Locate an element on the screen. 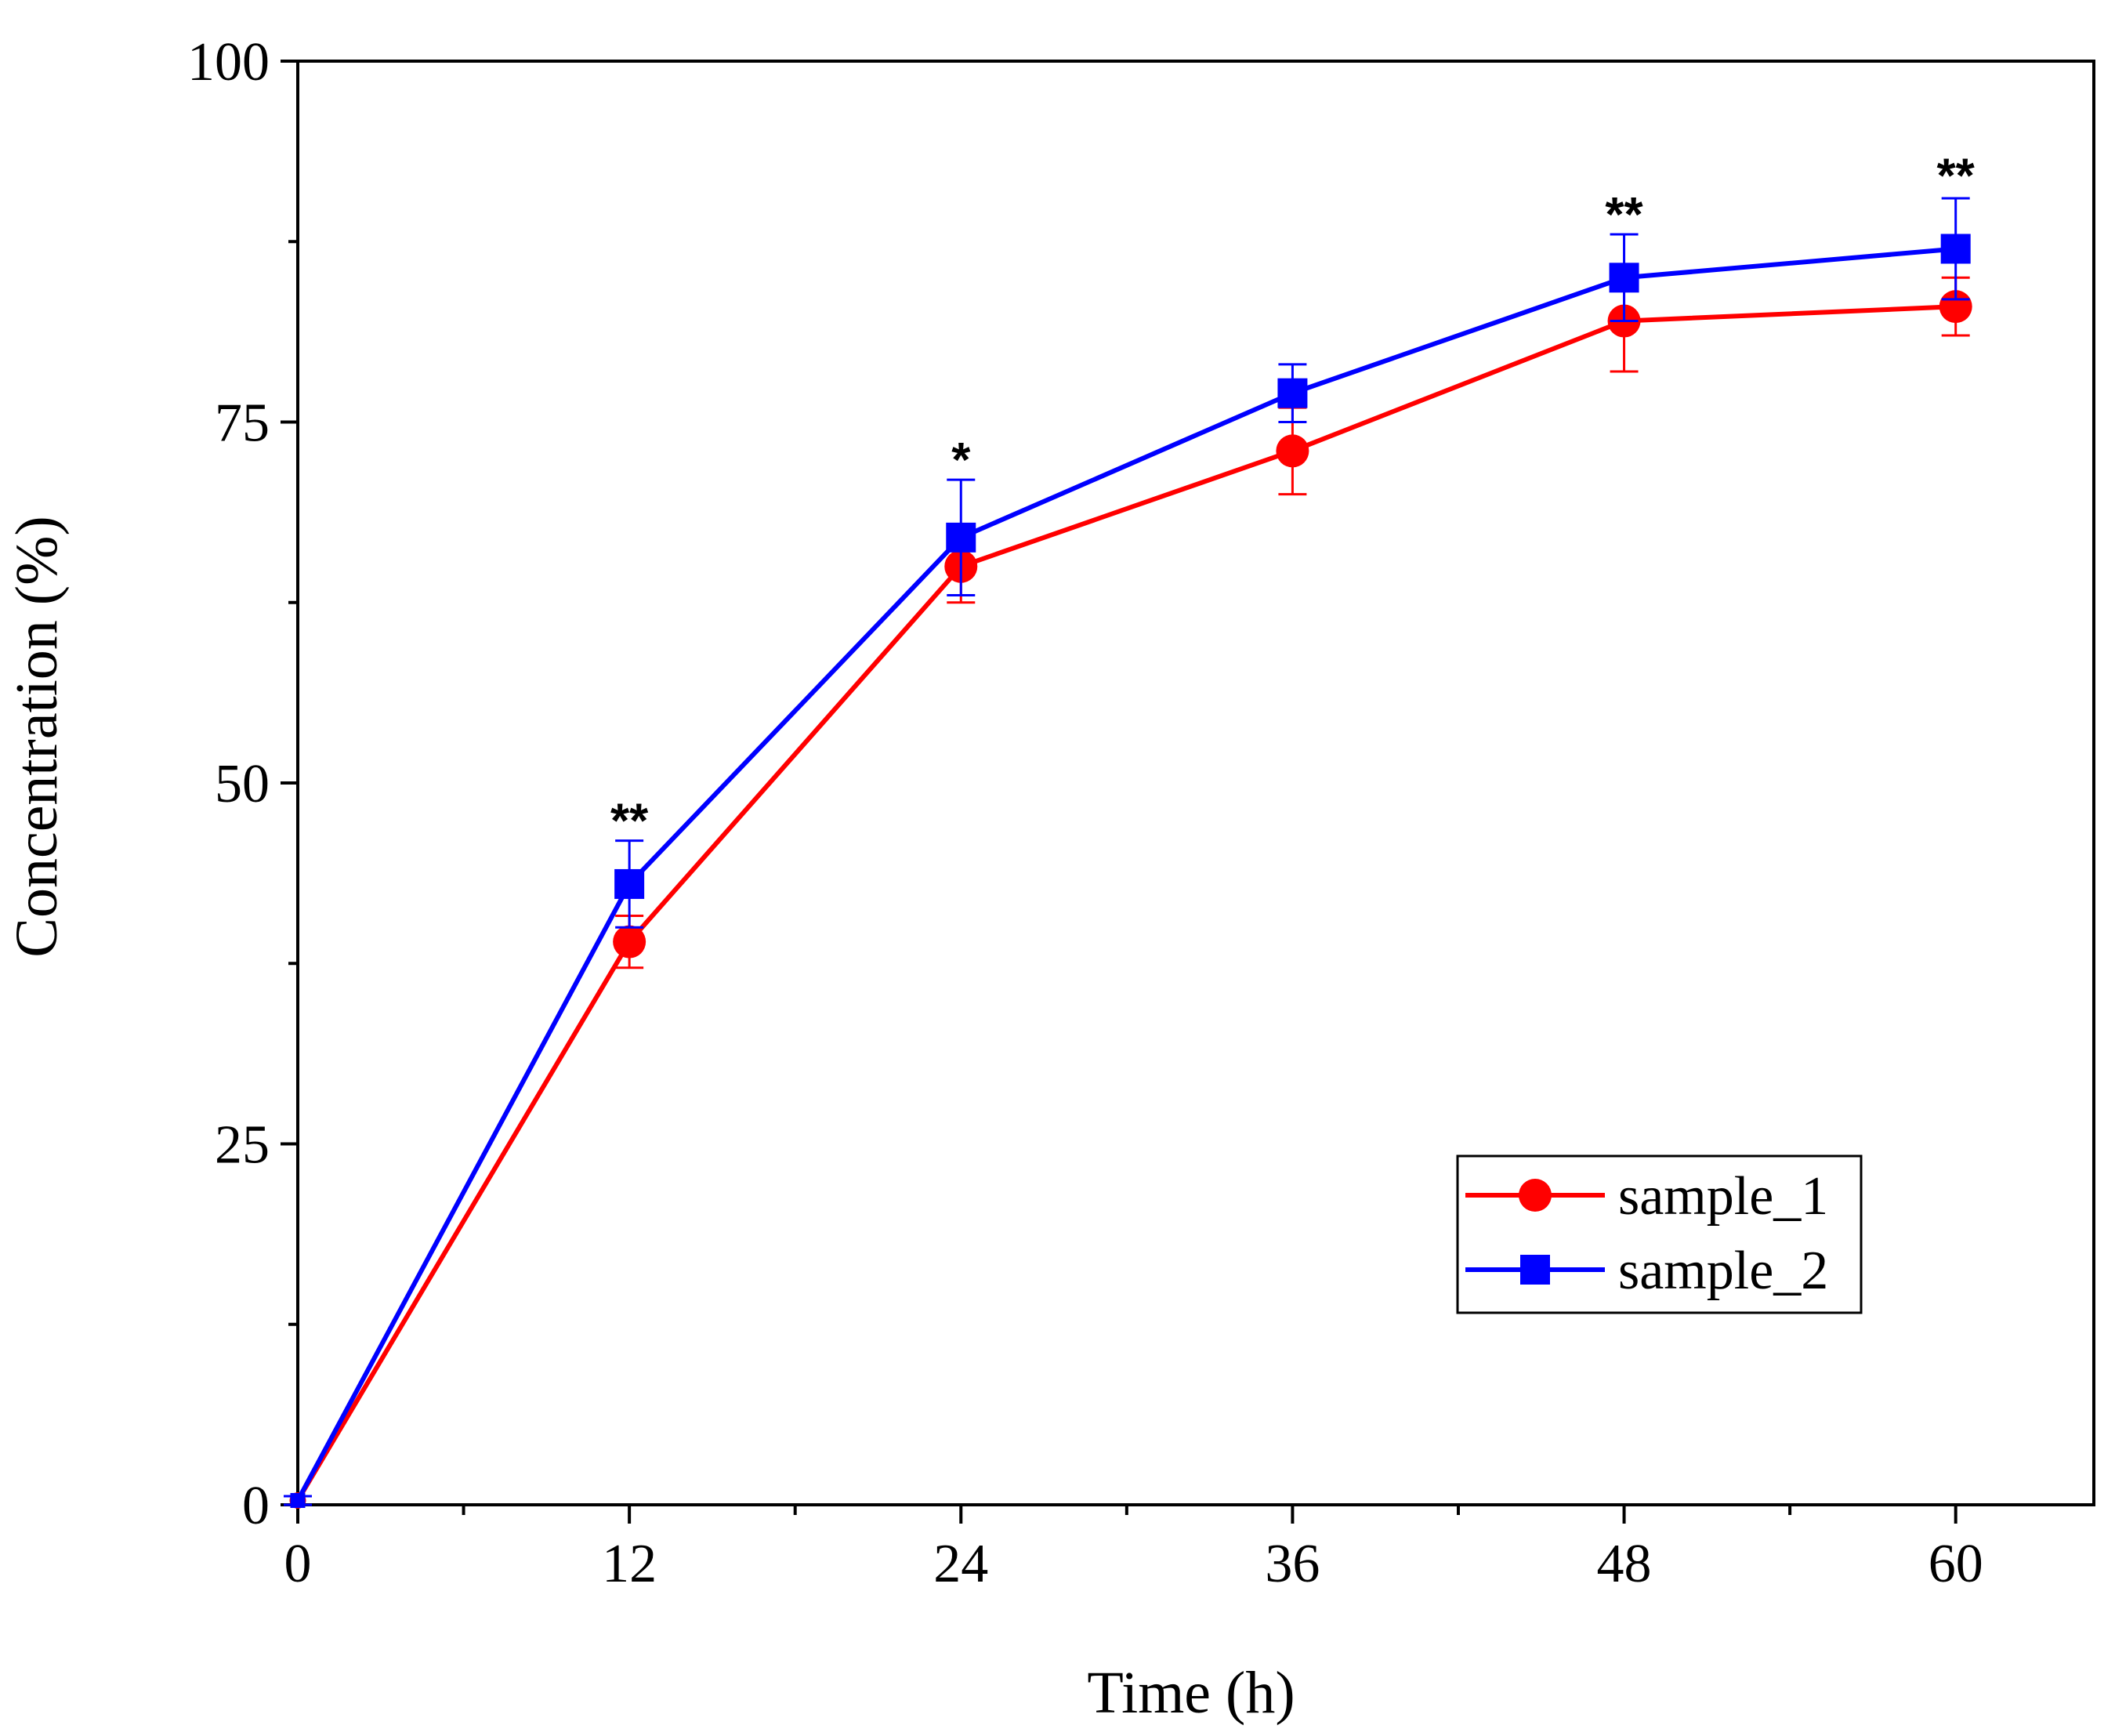 Image resolution: width=2115 pixels, height=1736 pixels. legend-label: sample_2 is located at coordinates (1723, 1271).